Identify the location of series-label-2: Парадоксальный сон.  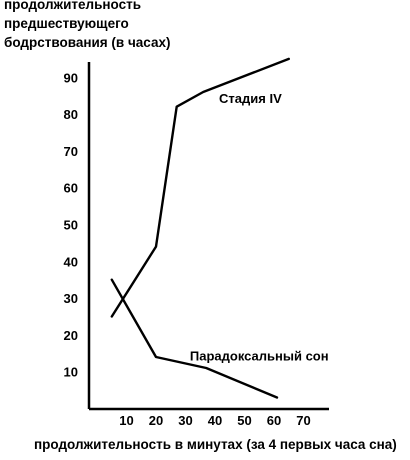
(259, 356).